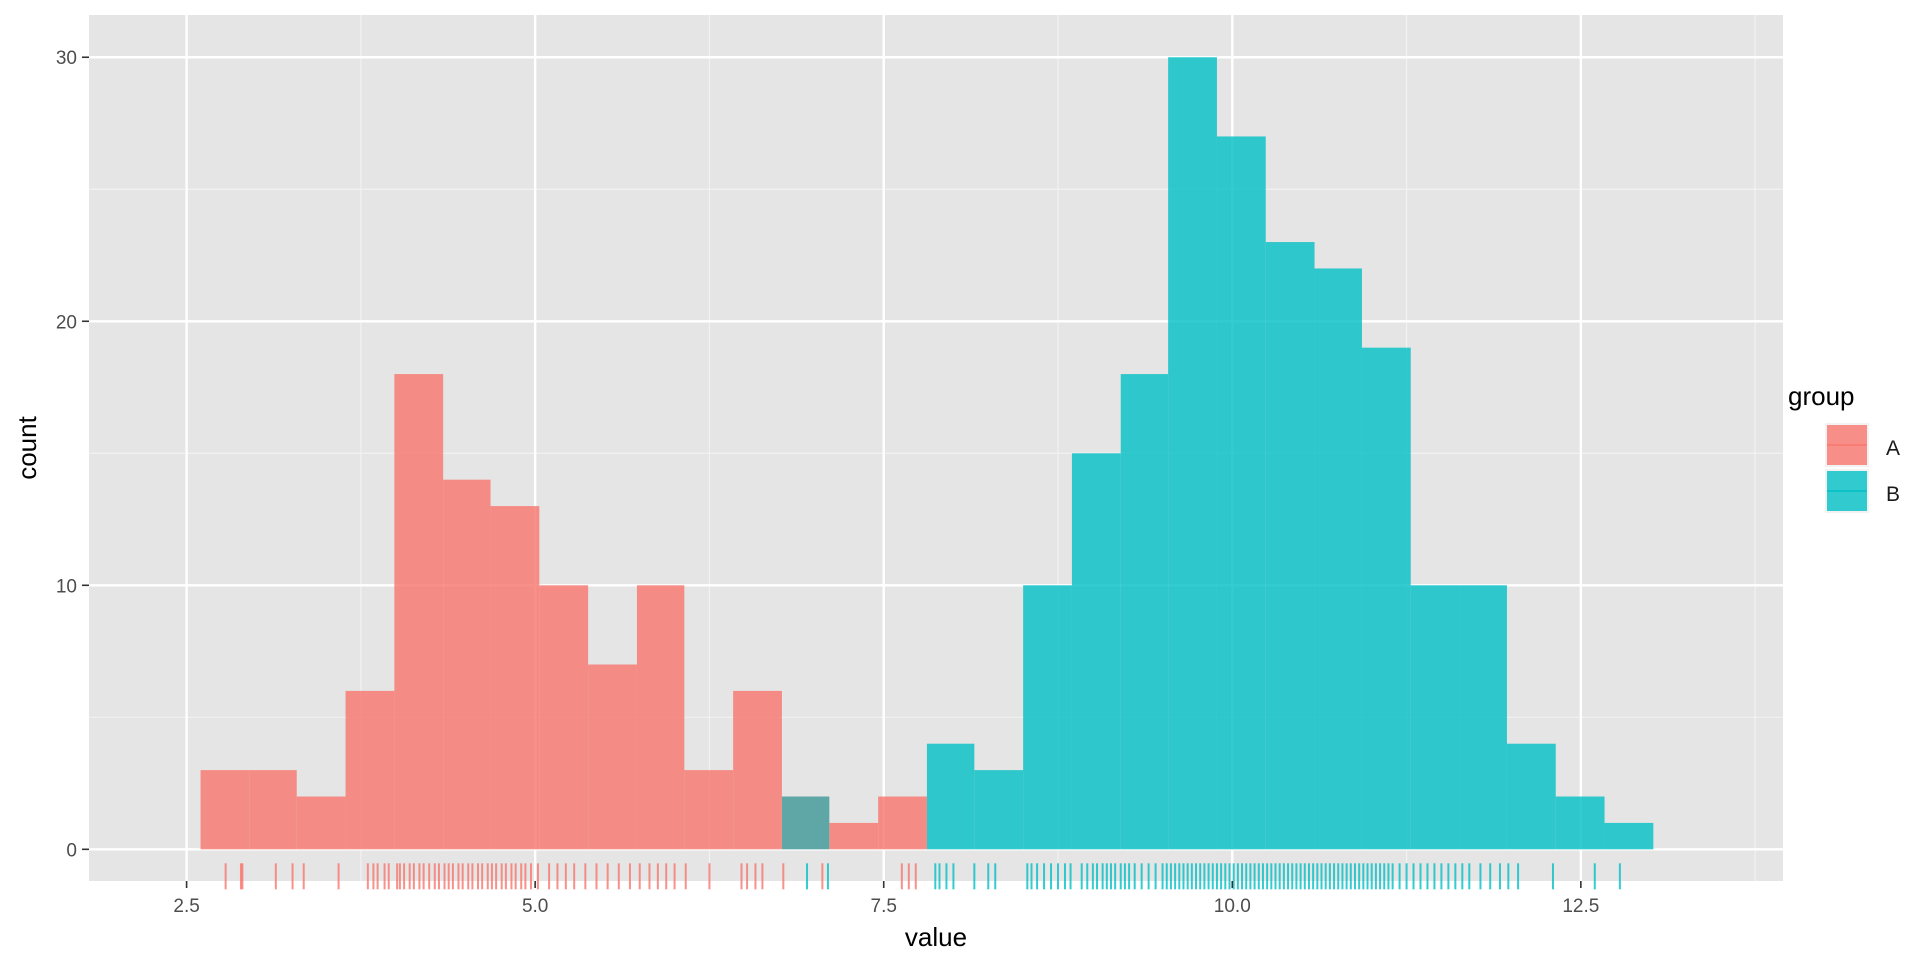 This screenshot has width=1920, height=960. What do you see at coordinates (1862, 445) in the screenshot?
I see `legend-item-a: A` at bounding box center [1862, 445].